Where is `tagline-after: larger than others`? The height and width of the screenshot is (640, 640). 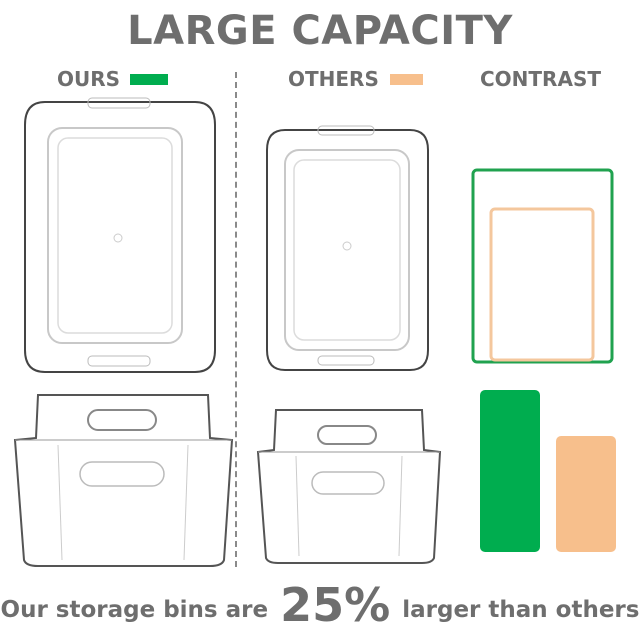
tagline-after: larger than others is located at coordinates (521, 610).